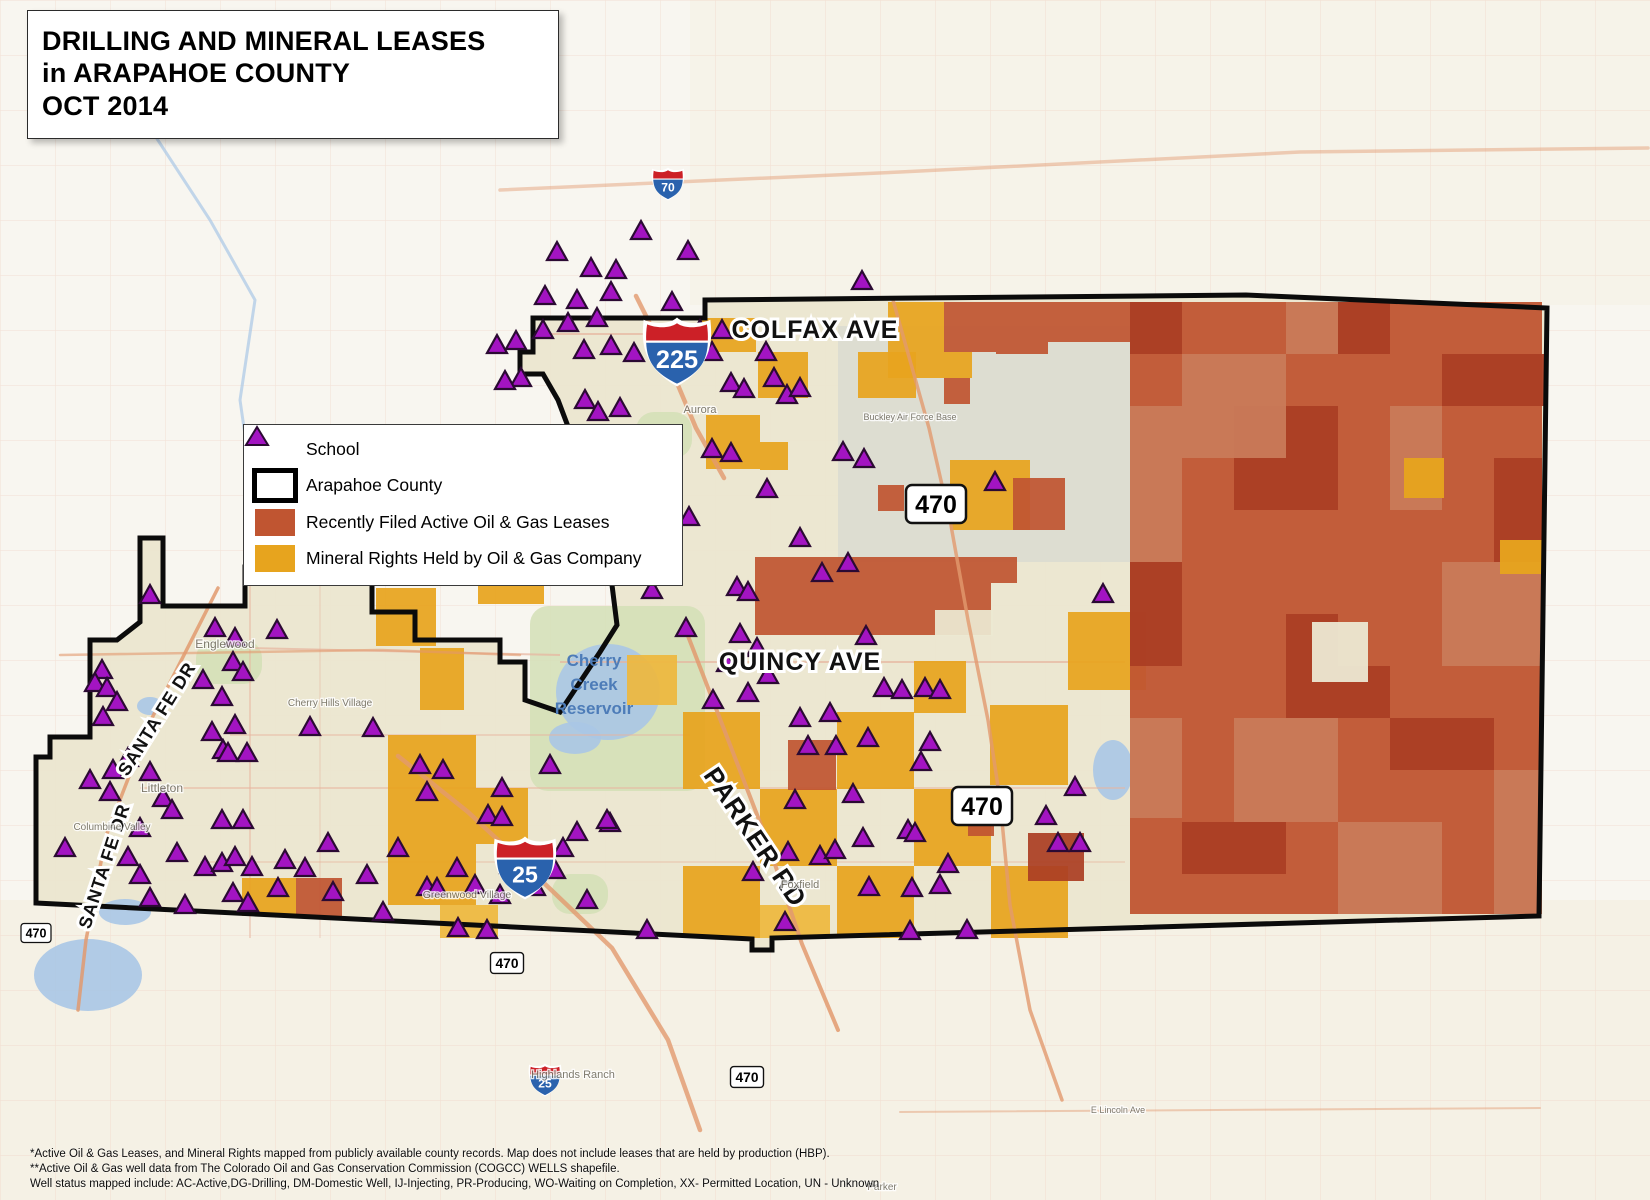 Image resolution: width=1650 pixels, height=1200 pixels. What do you see at coordinates (545, 1080) in the screenshot?
I see `interstate-shield-25: 25` at bounding box center [545, 1080].